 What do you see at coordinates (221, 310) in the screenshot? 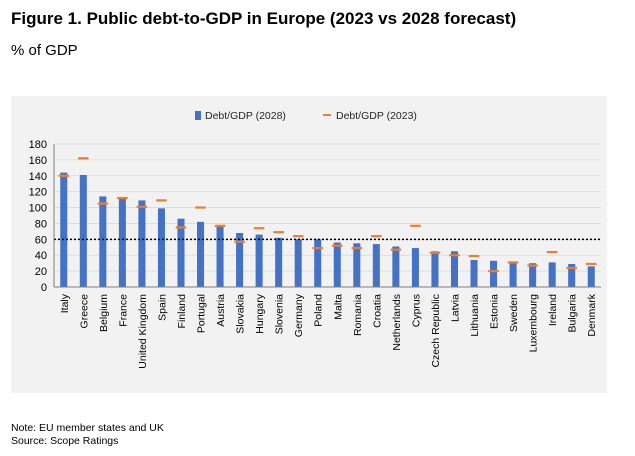
I see `x-tick-label: Austria` at bounding box center [221, 310].